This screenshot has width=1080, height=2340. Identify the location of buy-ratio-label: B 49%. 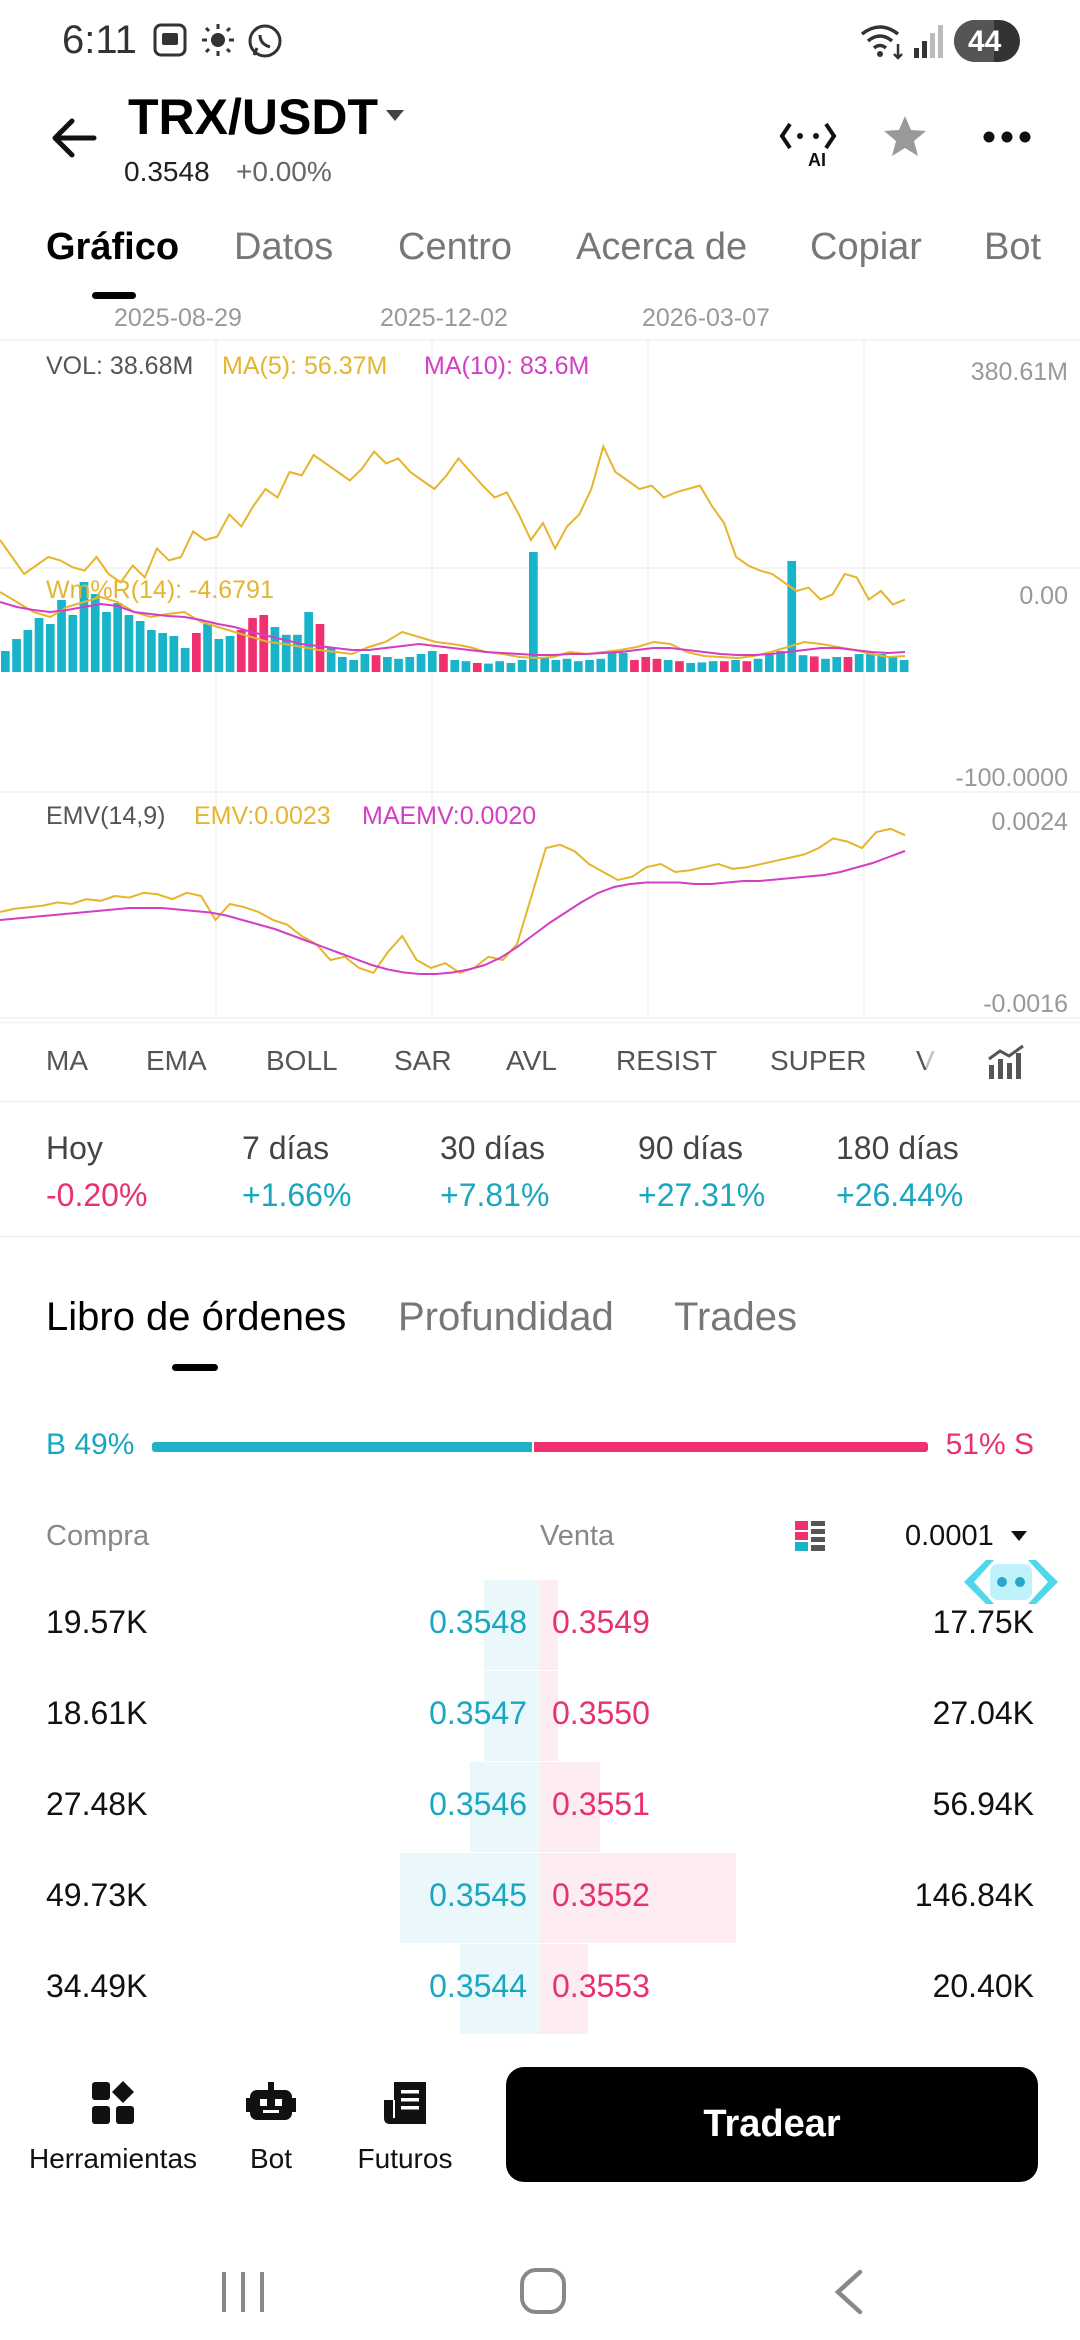
(90, 1444).